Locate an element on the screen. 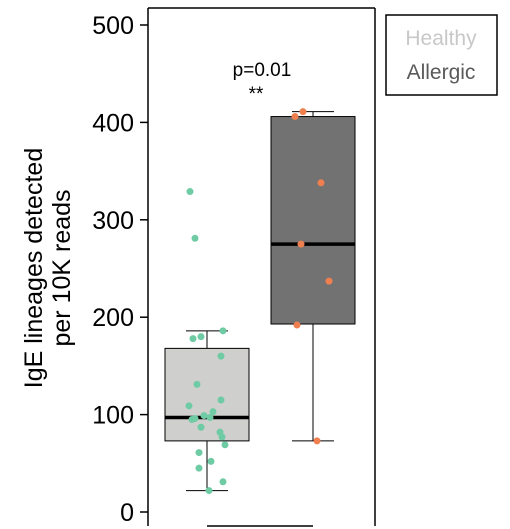  y-axis: 0 100 200 300 400 500 is located at coordinates (120, 269).